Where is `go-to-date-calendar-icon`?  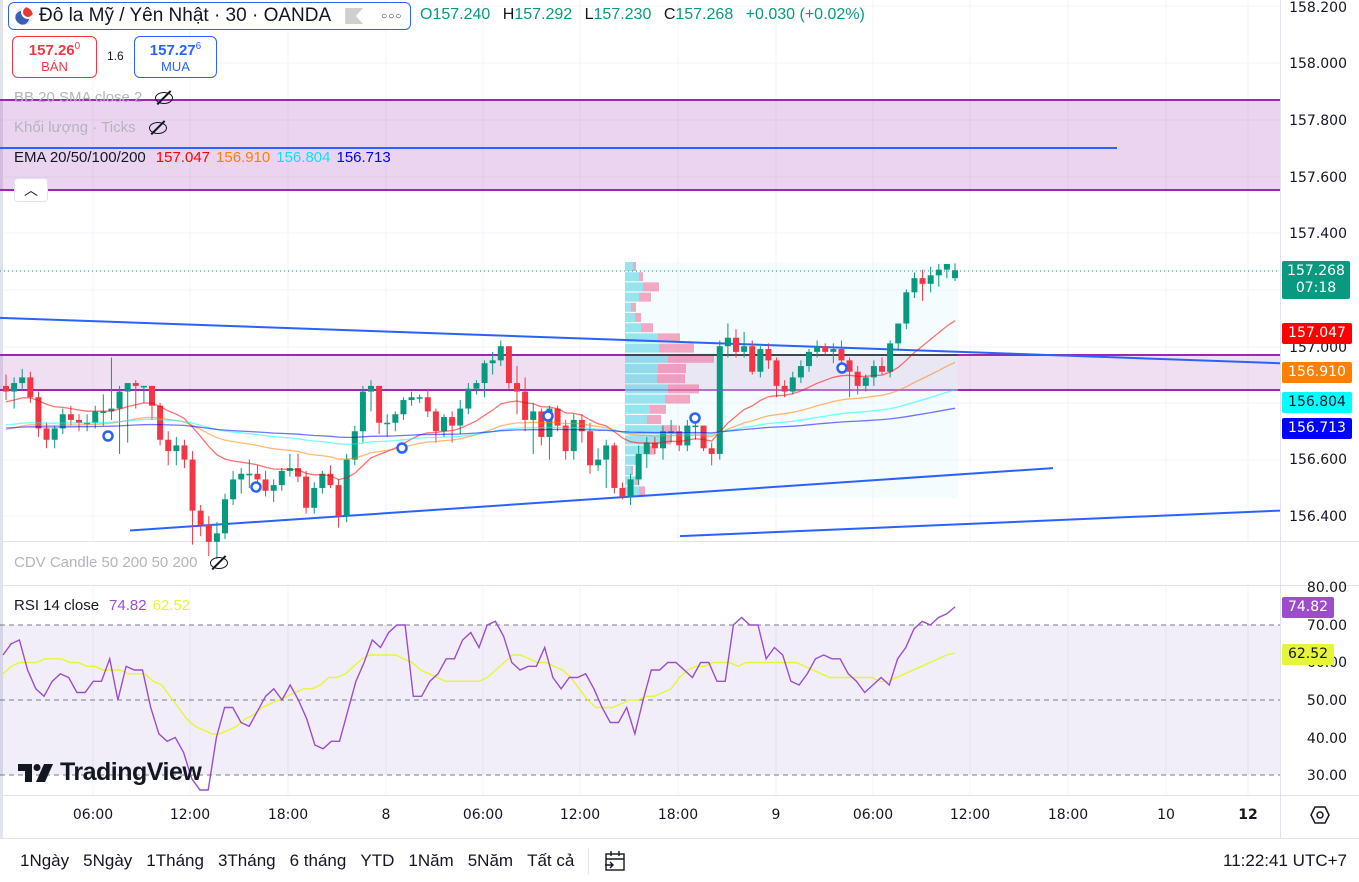 go-to-date-calendar-icon is located at coordinates (615, 861).